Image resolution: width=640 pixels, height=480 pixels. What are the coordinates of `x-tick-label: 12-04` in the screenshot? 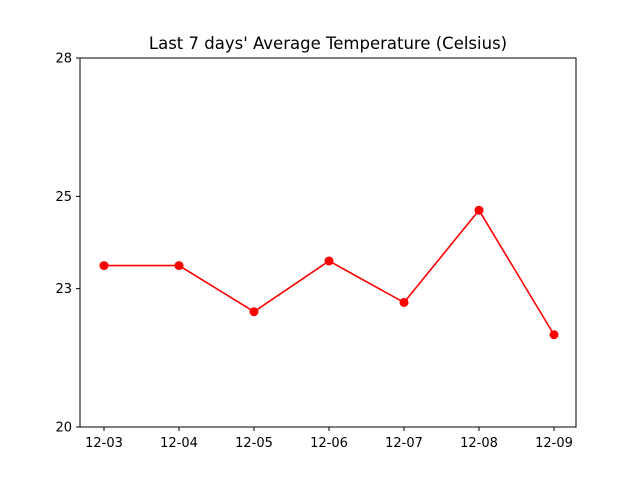 It's located at (179, 443).